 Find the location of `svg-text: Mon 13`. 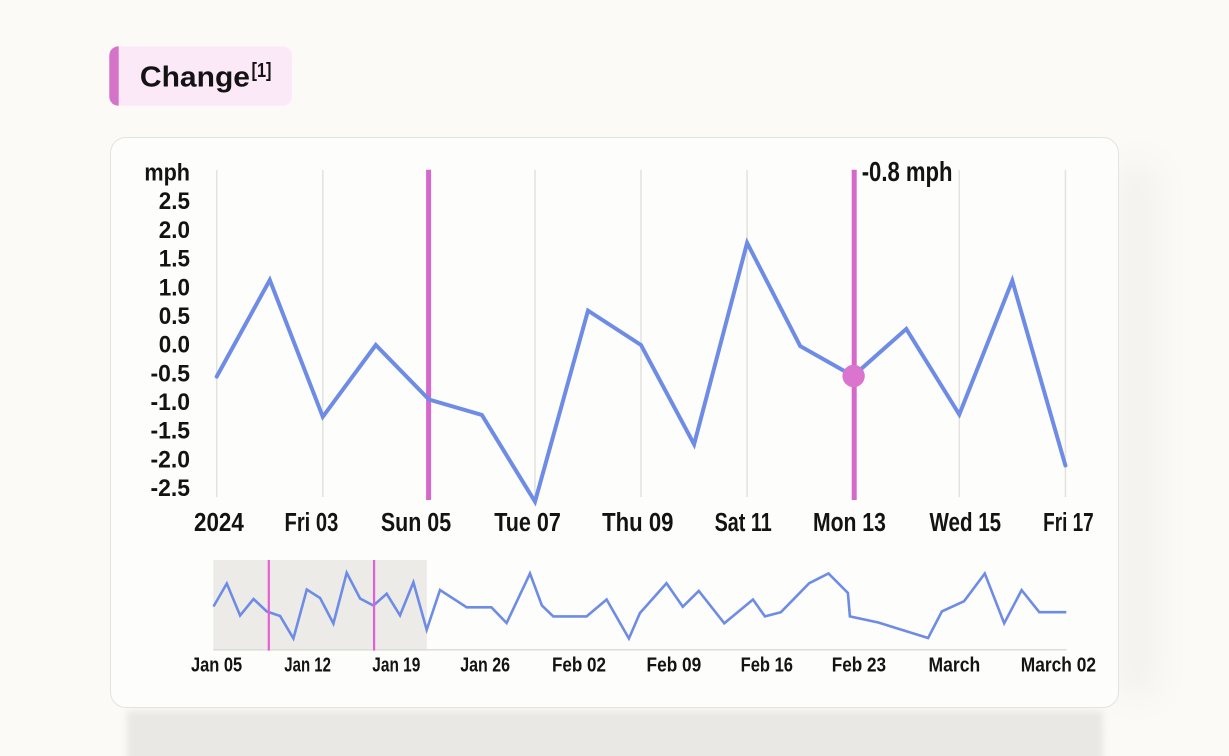

svg-text: Mon 13 is located at coordinates (849, 523).